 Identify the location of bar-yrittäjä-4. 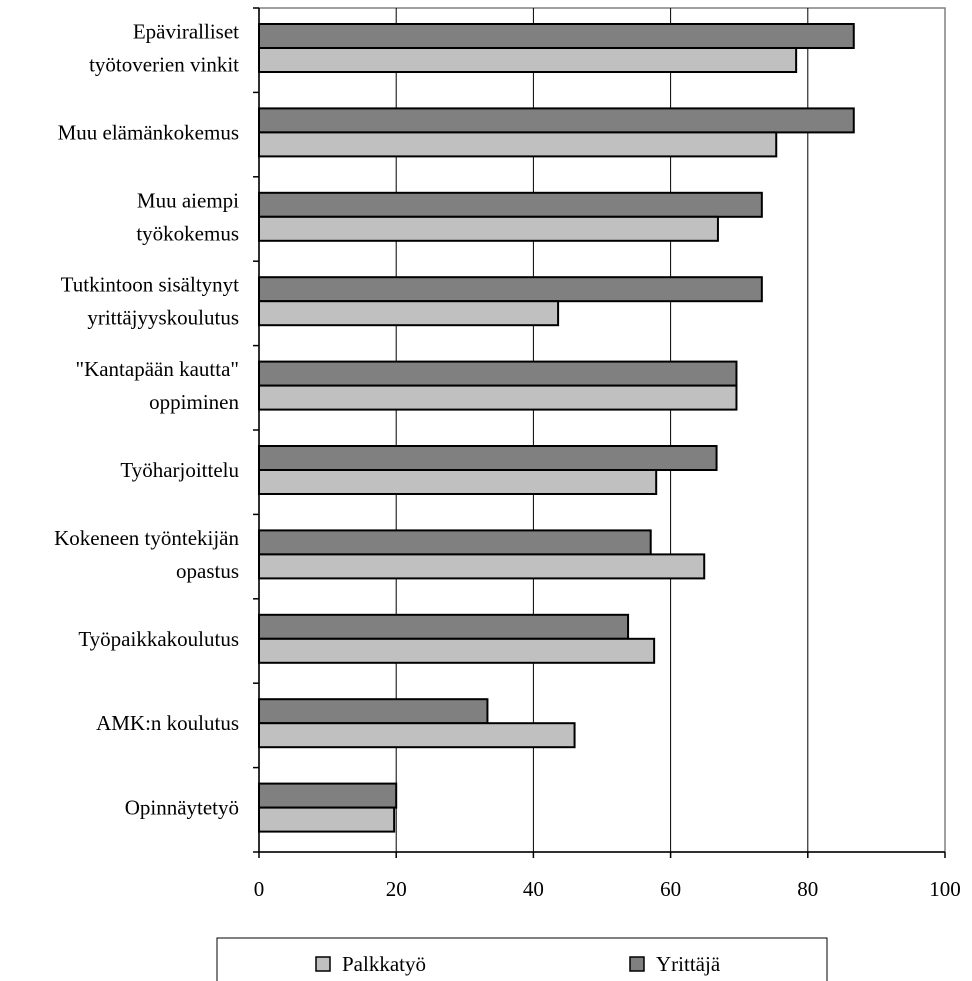
(498, 373).